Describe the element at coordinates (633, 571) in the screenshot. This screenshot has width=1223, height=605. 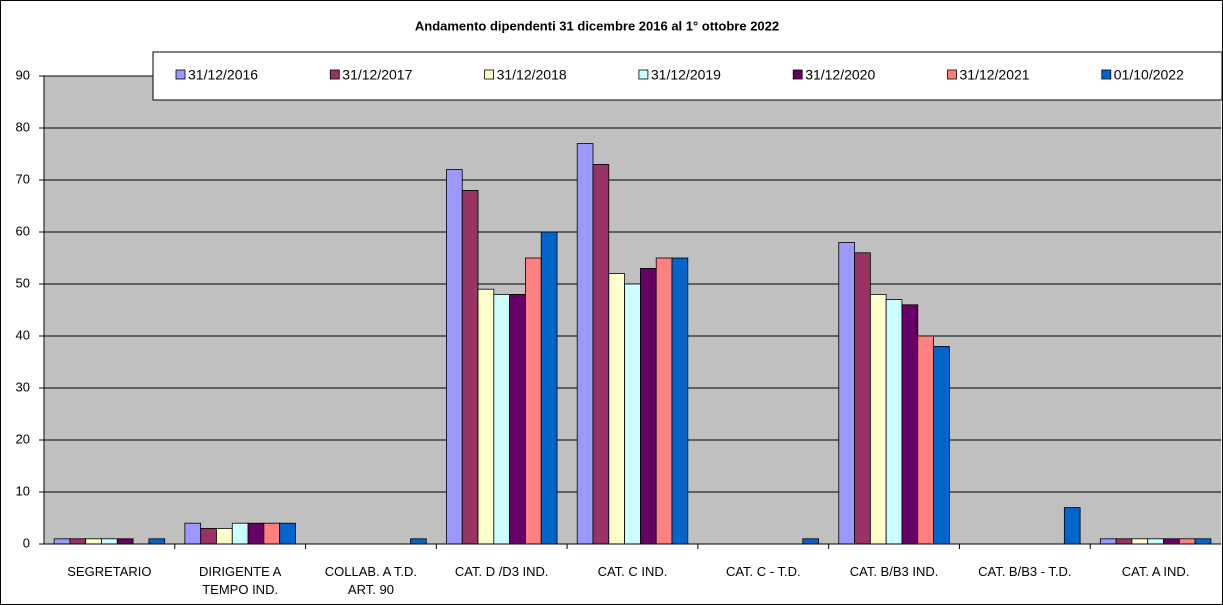
I see `x-tick-label: CAT. C IND.` at that location.